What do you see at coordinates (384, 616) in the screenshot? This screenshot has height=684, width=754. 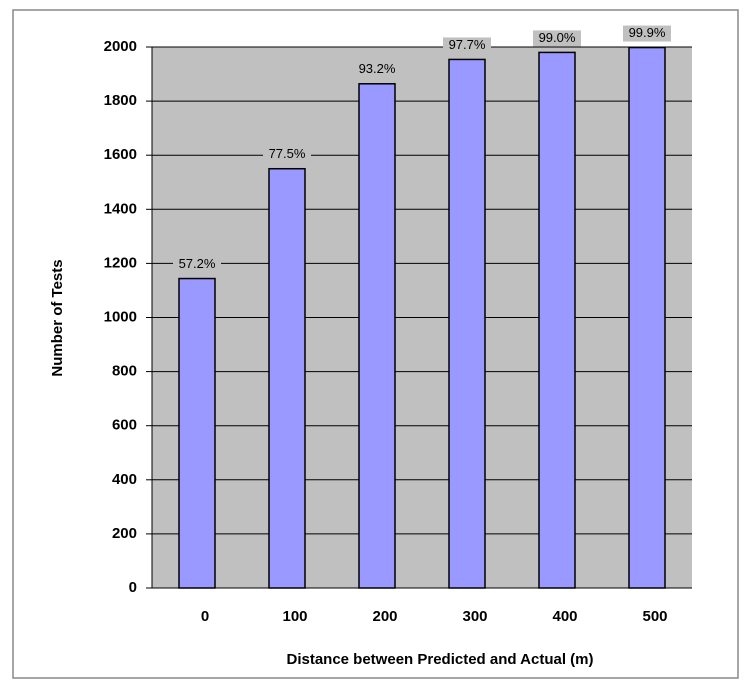 I see `x-tick-label: 200` at bounding box center [384, 616].